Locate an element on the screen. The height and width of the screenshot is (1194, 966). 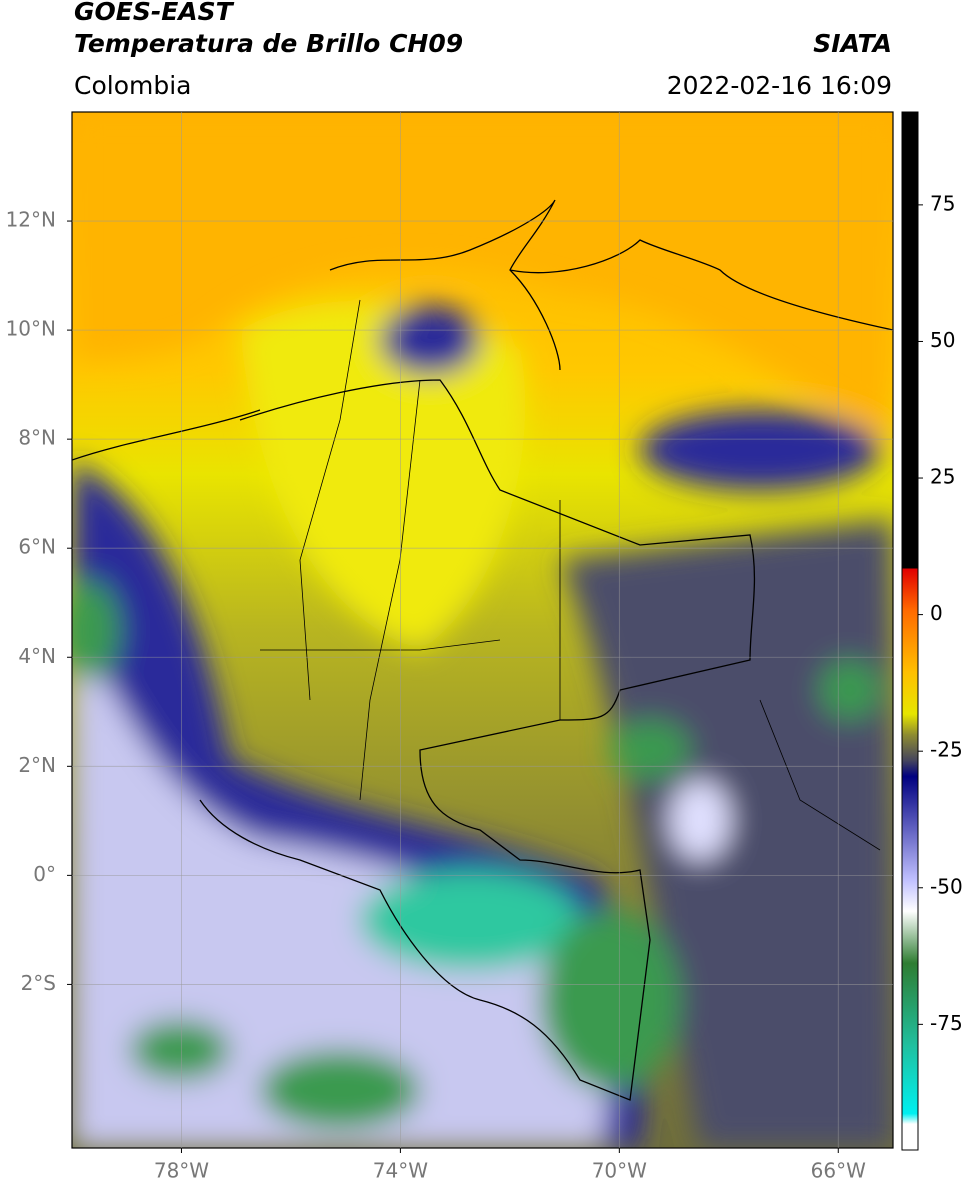
y-tick-label: 0° is located at coordinates (44, 874).